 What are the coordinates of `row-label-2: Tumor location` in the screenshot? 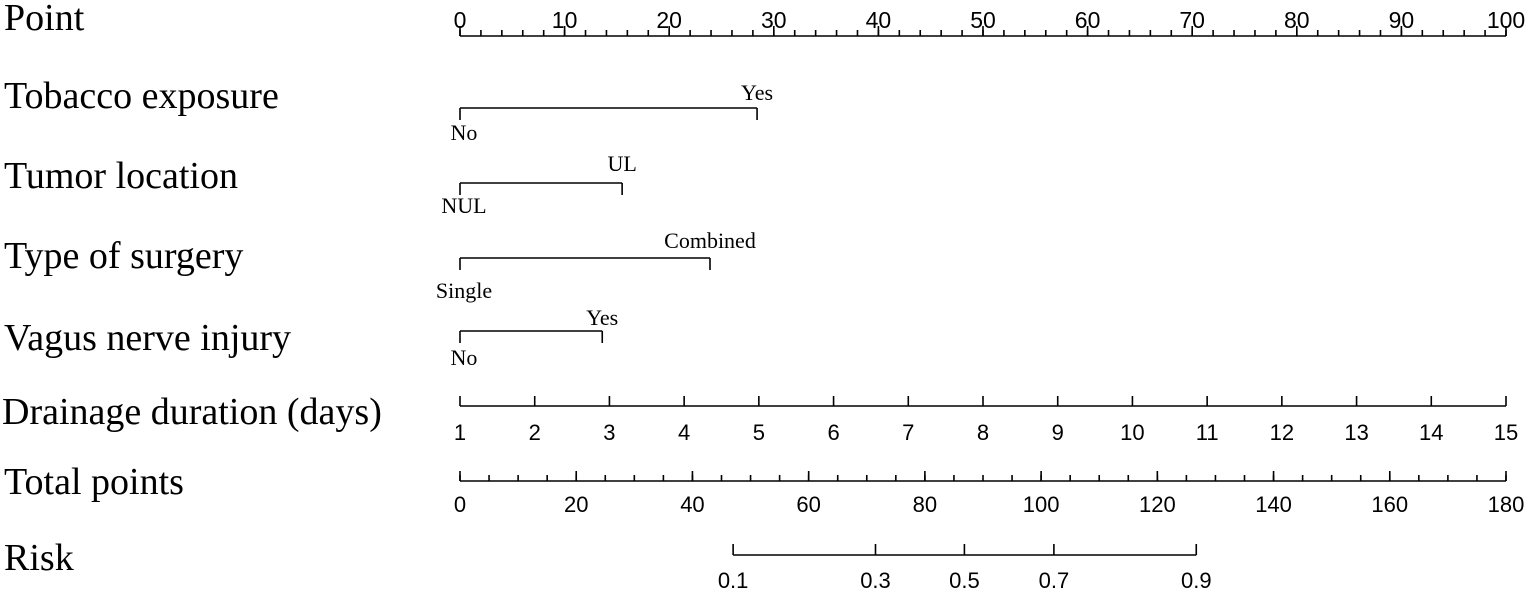 It's located at (121, 176).